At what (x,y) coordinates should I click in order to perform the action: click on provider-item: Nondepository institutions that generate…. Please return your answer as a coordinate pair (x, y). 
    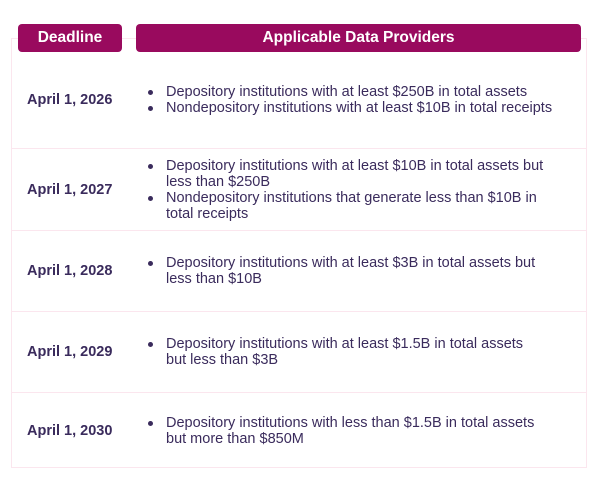
    Looking at the image, I should click on (352, 206).